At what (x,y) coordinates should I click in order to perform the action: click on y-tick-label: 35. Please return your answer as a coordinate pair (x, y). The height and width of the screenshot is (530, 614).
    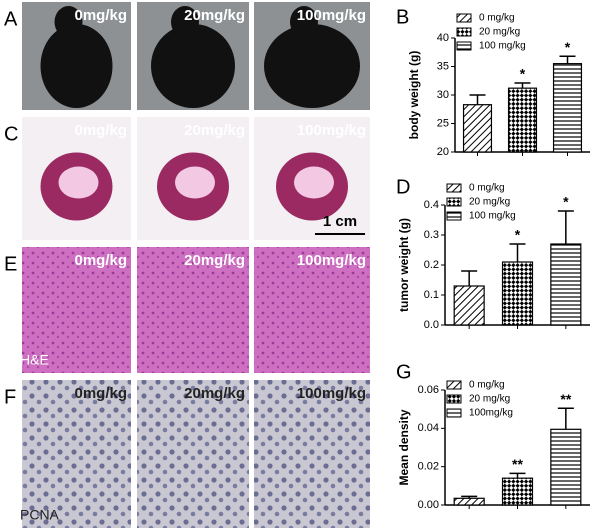
    Looking at the image, I should click on (443, 66).